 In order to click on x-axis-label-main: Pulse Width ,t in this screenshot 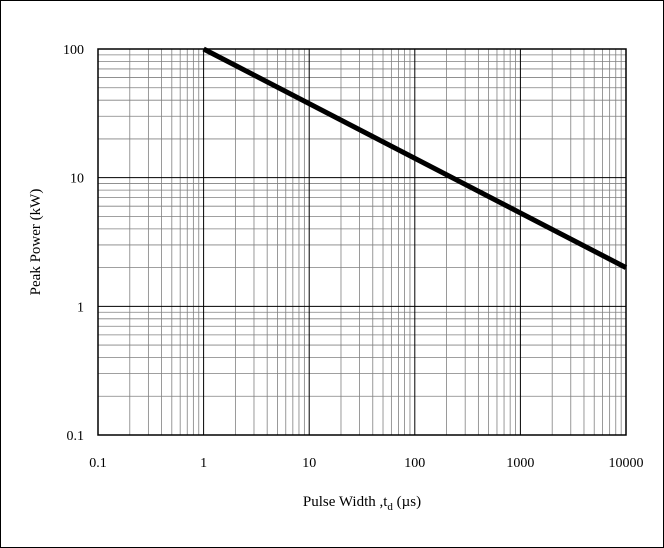, I will do `click(345, 502)`.